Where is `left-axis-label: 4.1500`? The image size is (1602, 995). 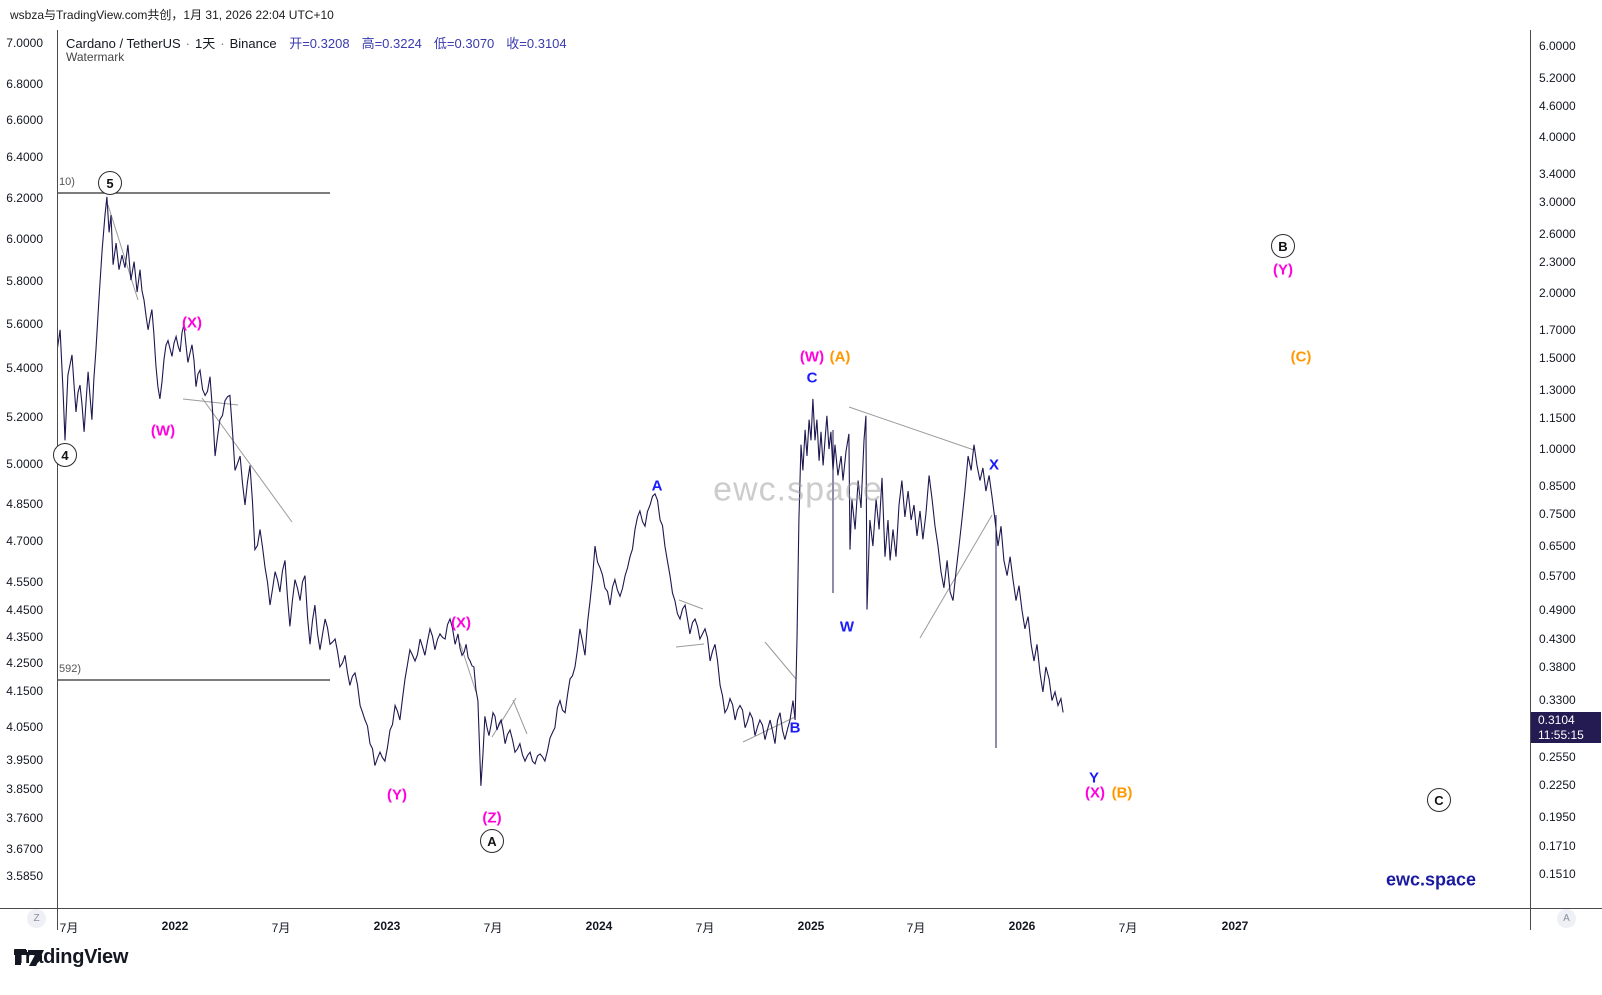 left-axis-label: 4.1500 is located at coordinates (24, 691).